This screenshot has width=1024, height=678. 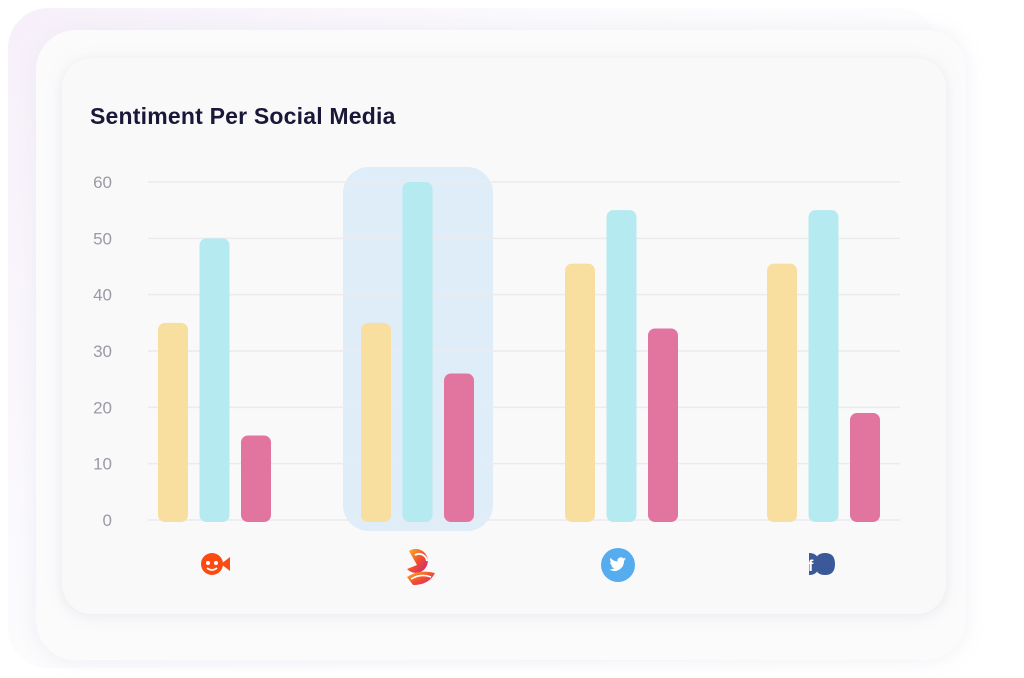 I want to click on y-tick-label: 30, so click(x=102, y=351).